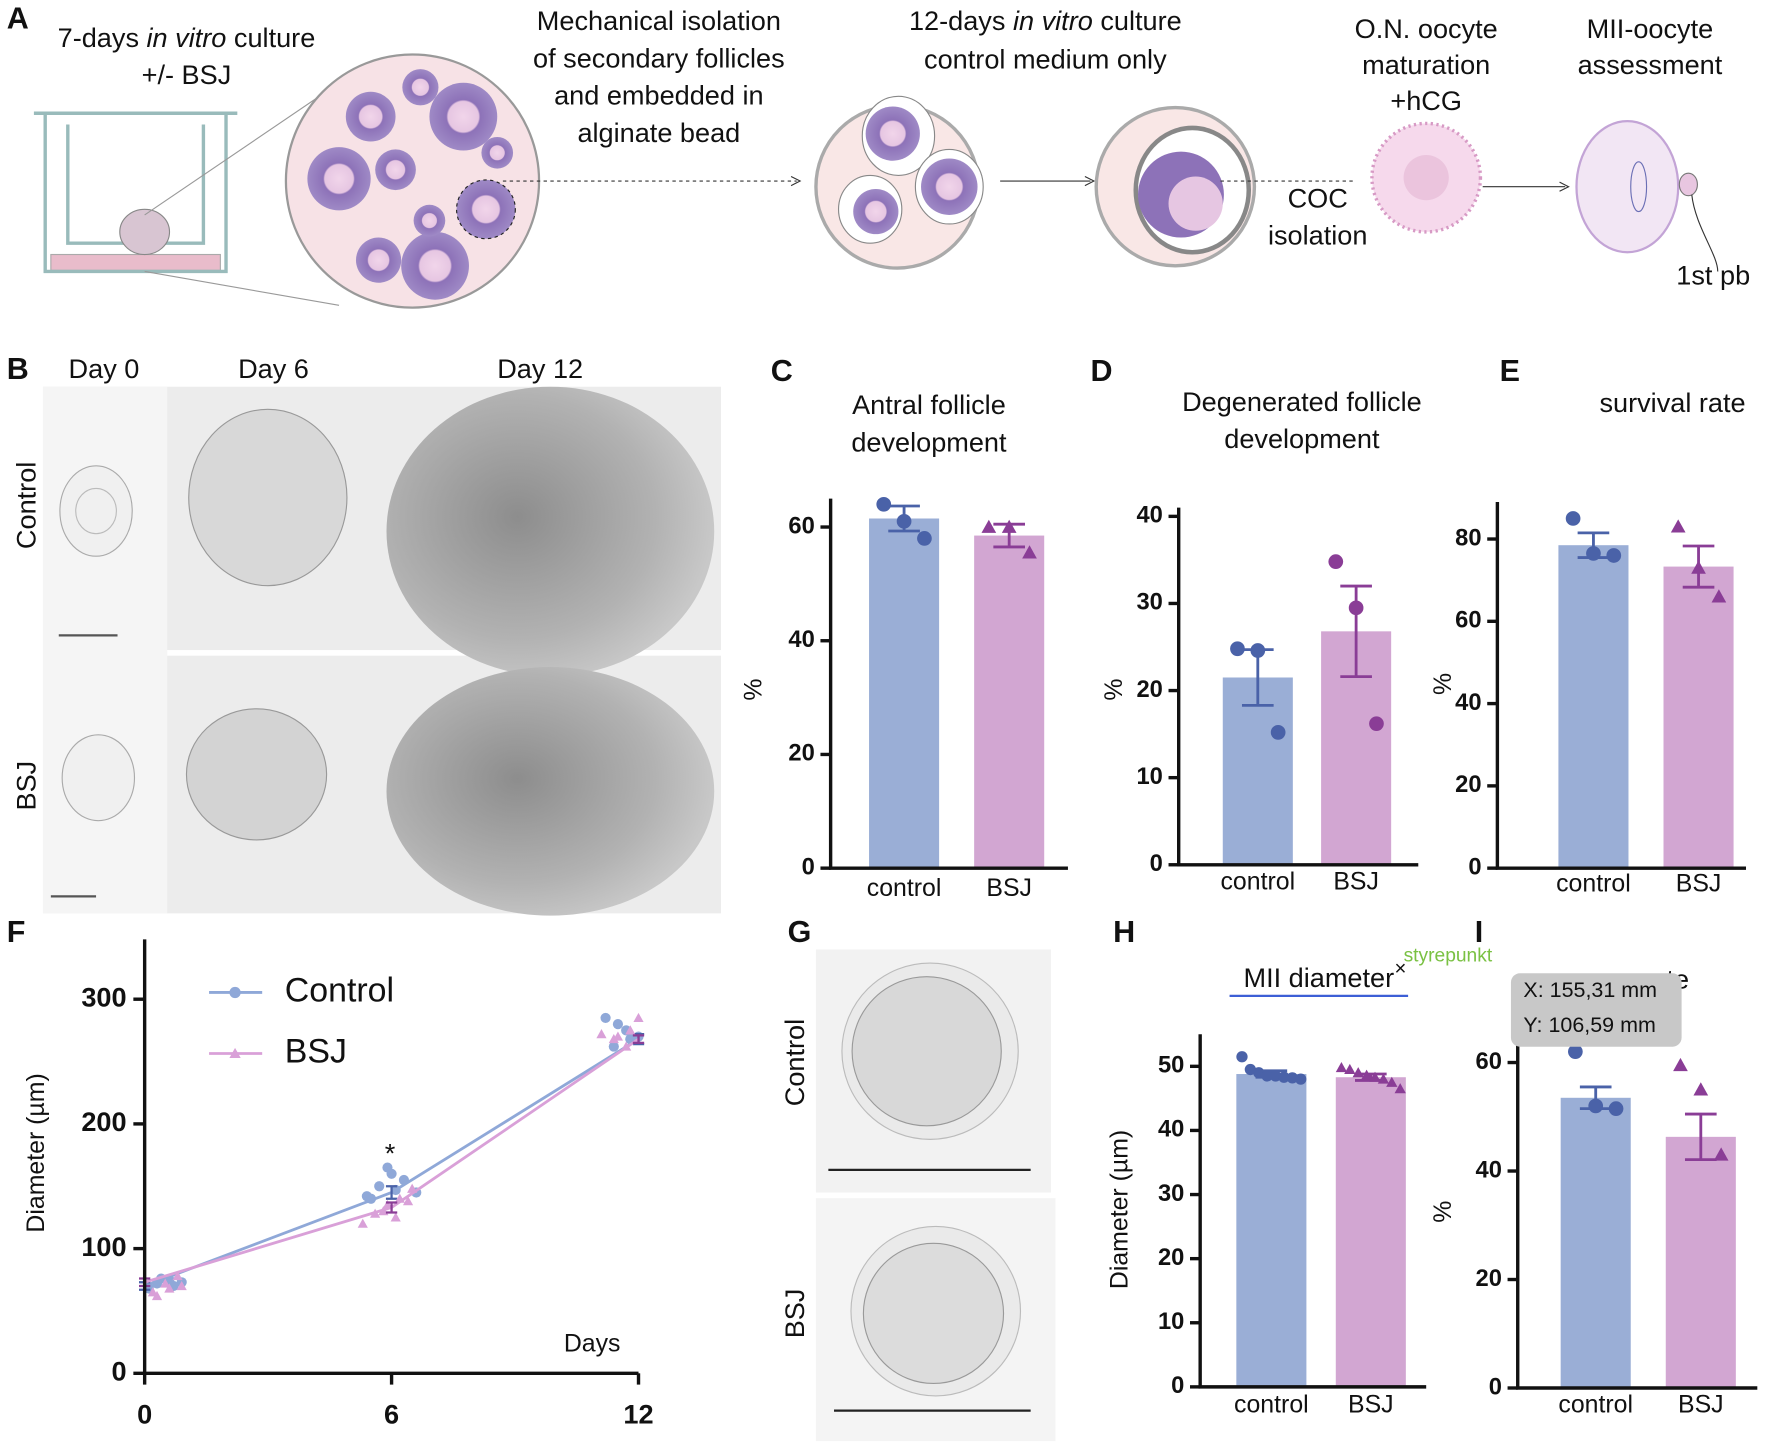 The height and width of the screenshot is (1447, 1772). What do you see at coordinates (18, 369) in the screenshot?
I see `panel-letter: B` at bounding box center [18, 369].